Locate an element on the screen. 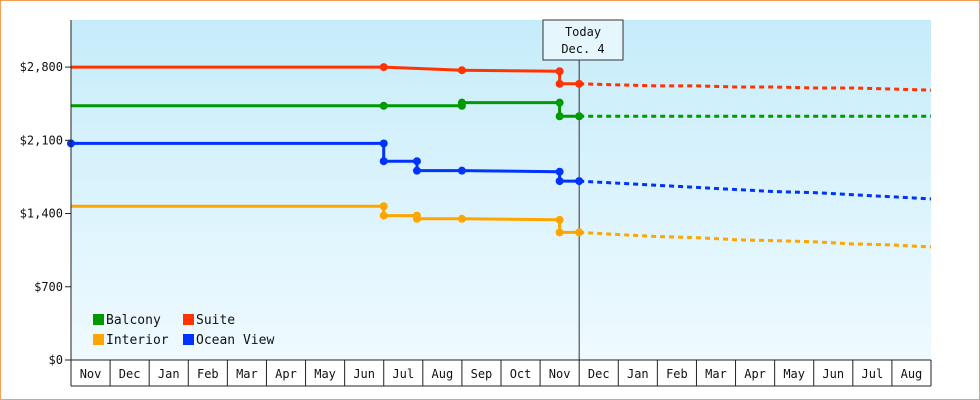  today-date-label: Dec. 4 is located at coordinates (582, 49).